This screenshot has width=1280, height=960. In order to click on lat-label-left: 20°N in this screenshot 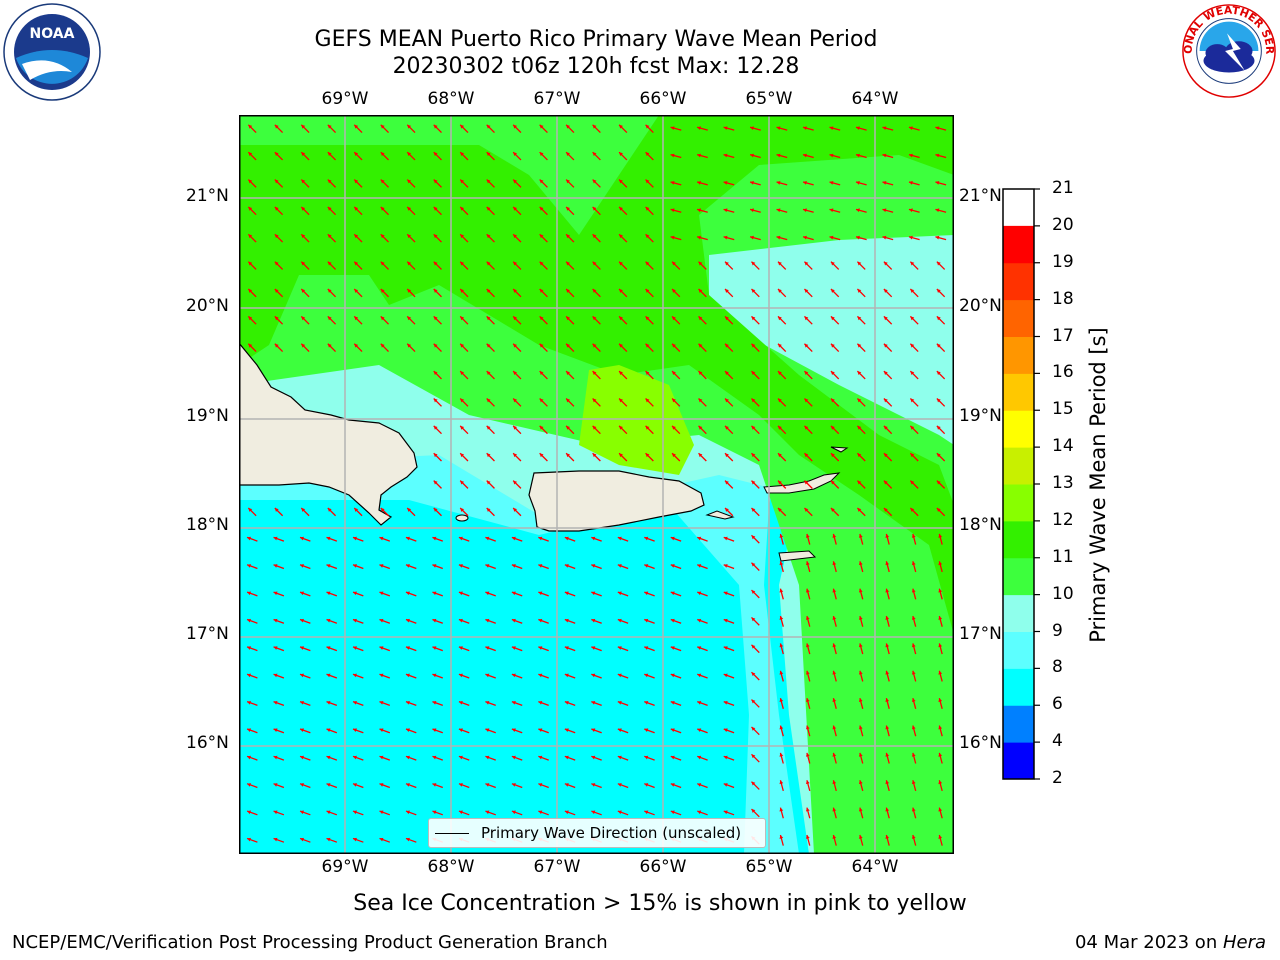, I will do `click(207, 306)`.